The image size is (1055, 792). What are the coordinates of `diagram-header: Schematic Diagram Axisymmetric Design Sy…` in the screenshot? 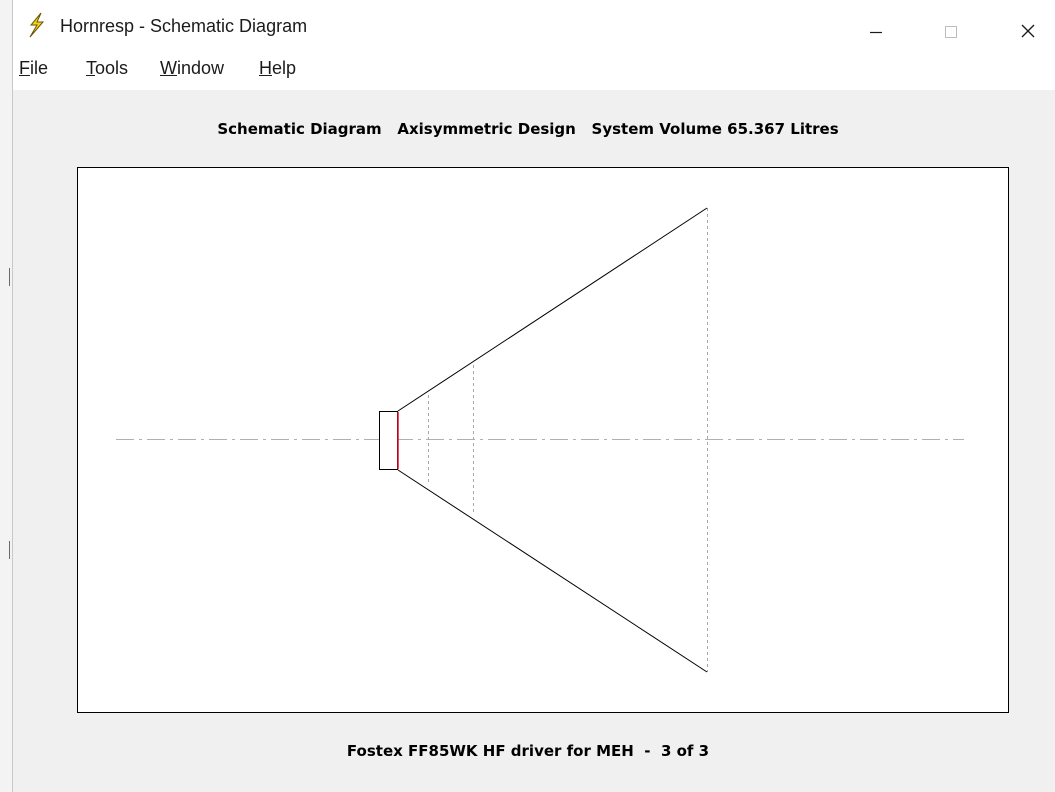 It's located at (528, 129).